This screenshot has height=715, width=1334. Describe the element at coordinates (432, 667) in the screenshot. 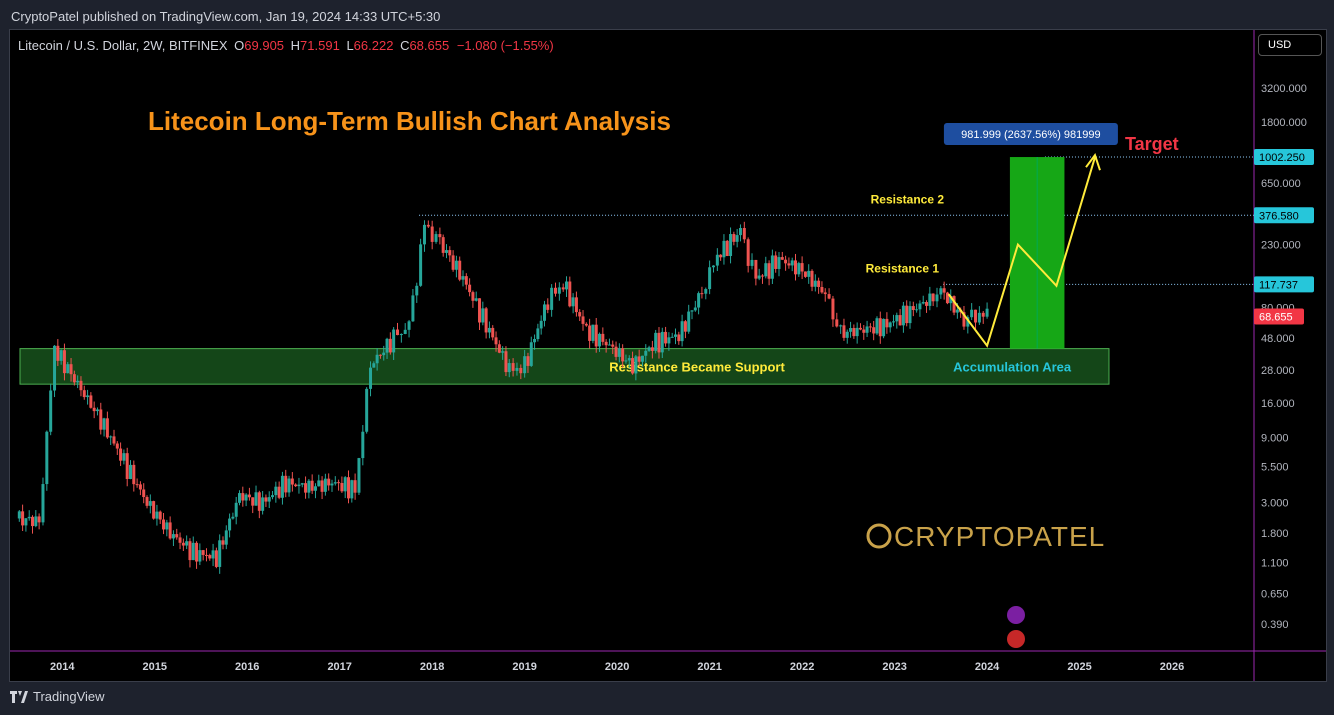

I see `x-tick-label: 2018` at that location.